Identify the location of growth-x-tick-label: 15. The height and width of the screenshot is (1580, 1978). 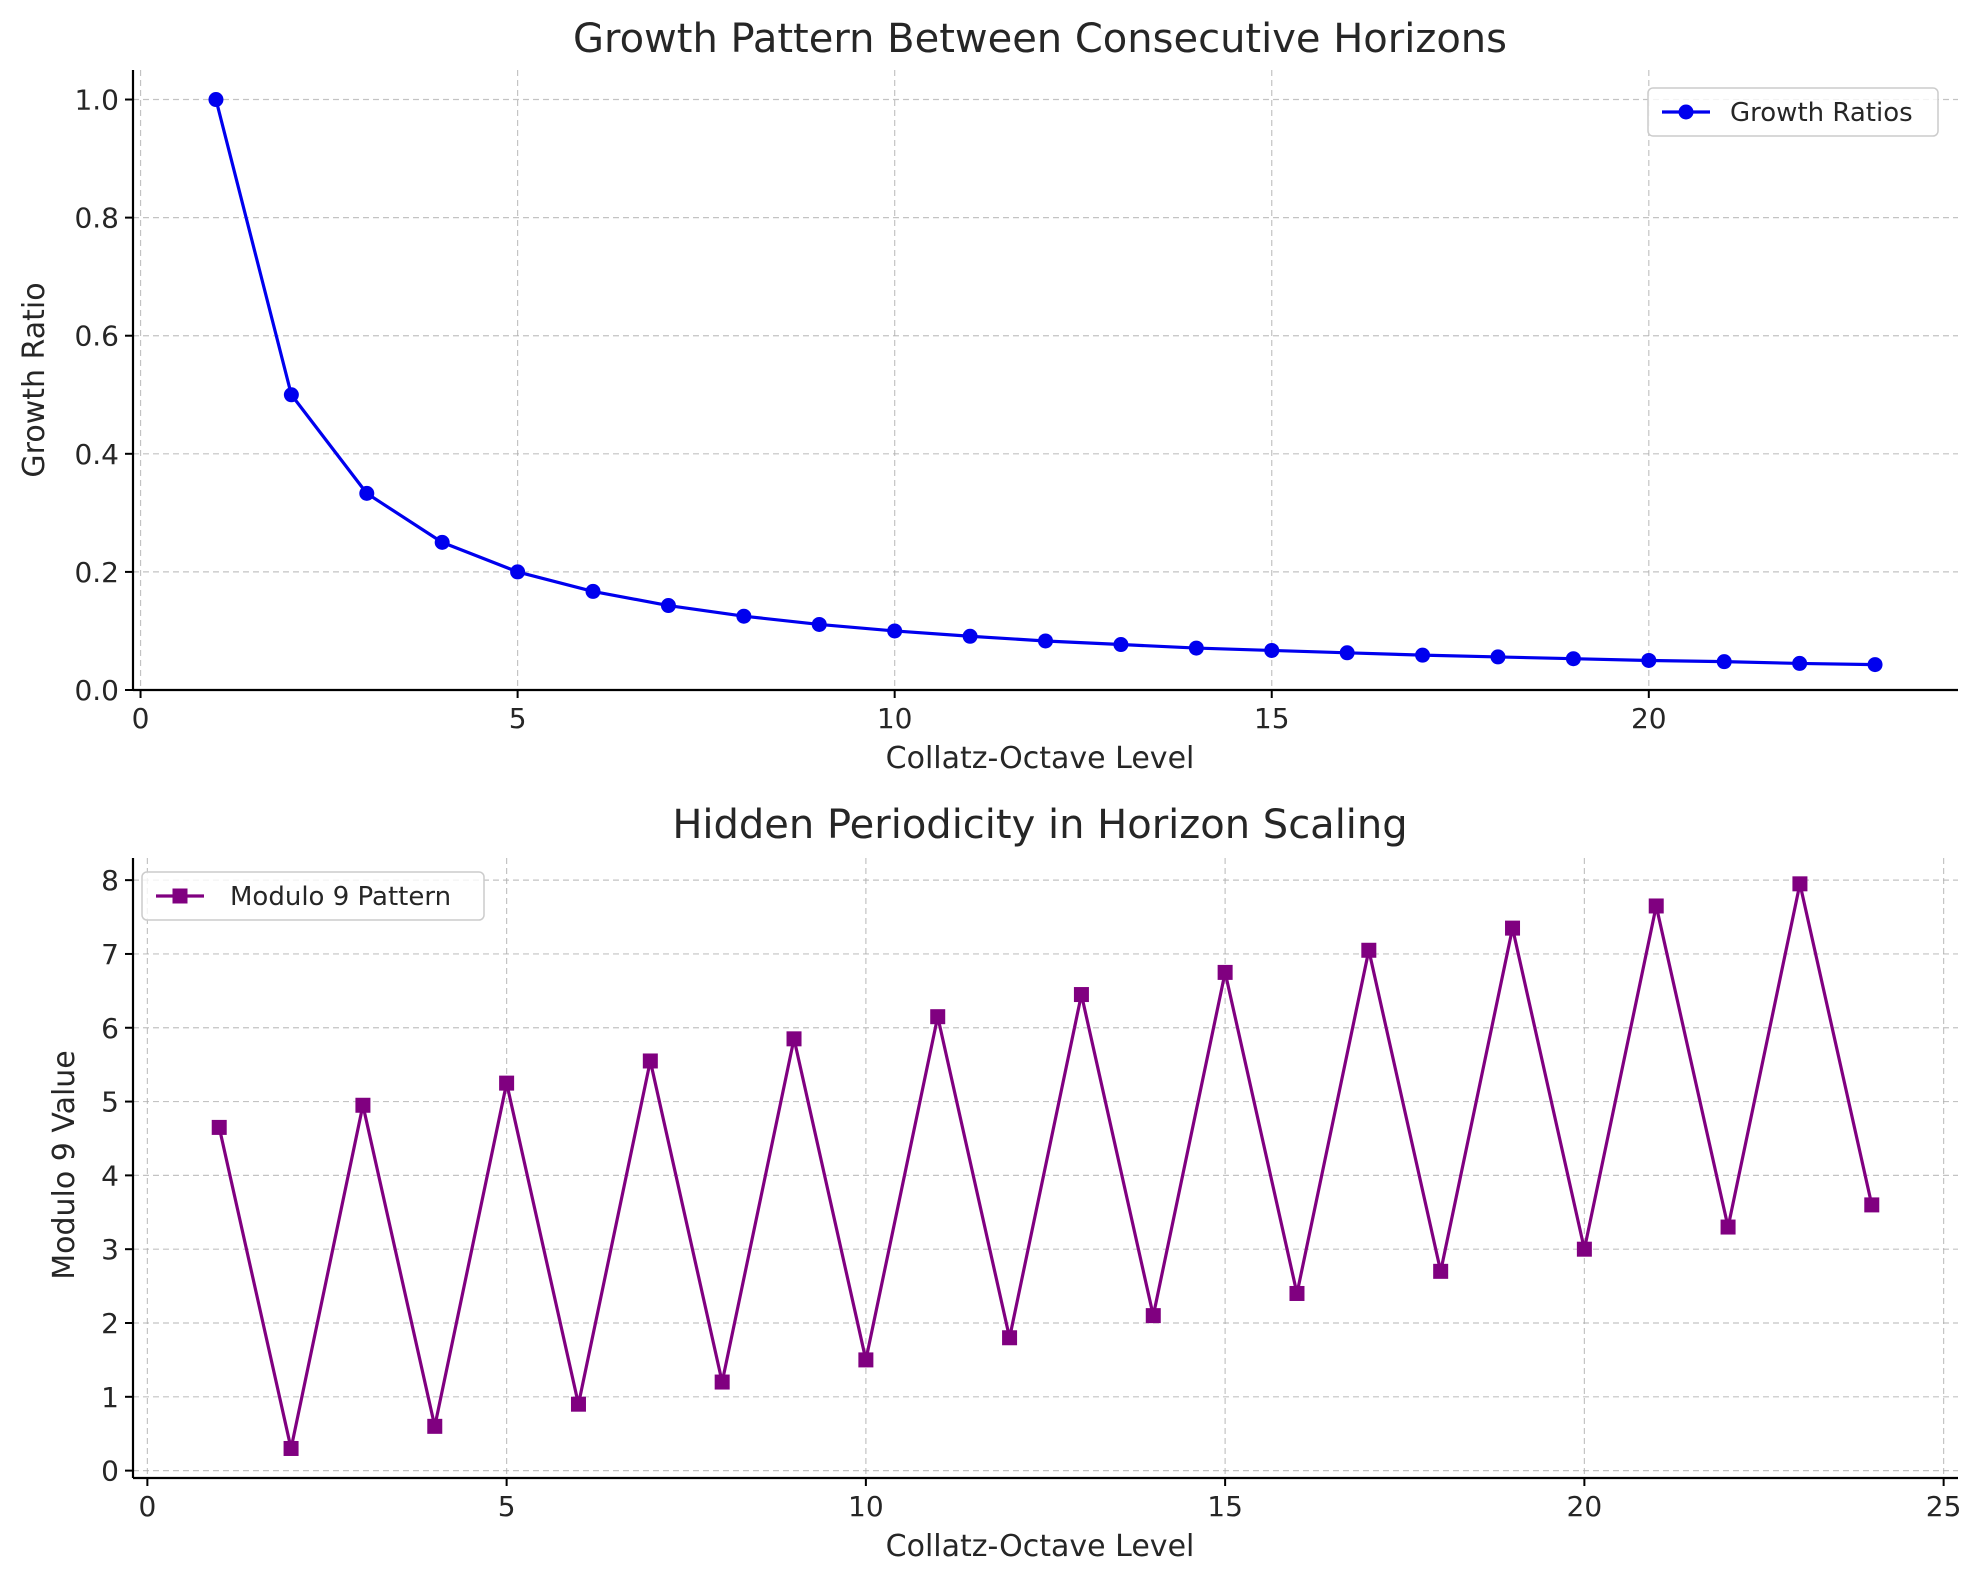
(1272, 718).